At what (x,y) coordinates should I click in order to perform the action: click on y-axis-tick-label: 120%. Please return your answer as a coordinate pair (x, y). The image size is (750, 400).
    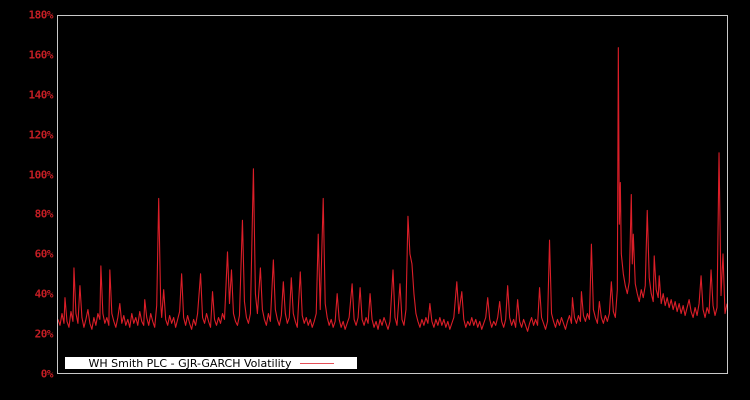
    Looking at the image, I should click on (41, 135).